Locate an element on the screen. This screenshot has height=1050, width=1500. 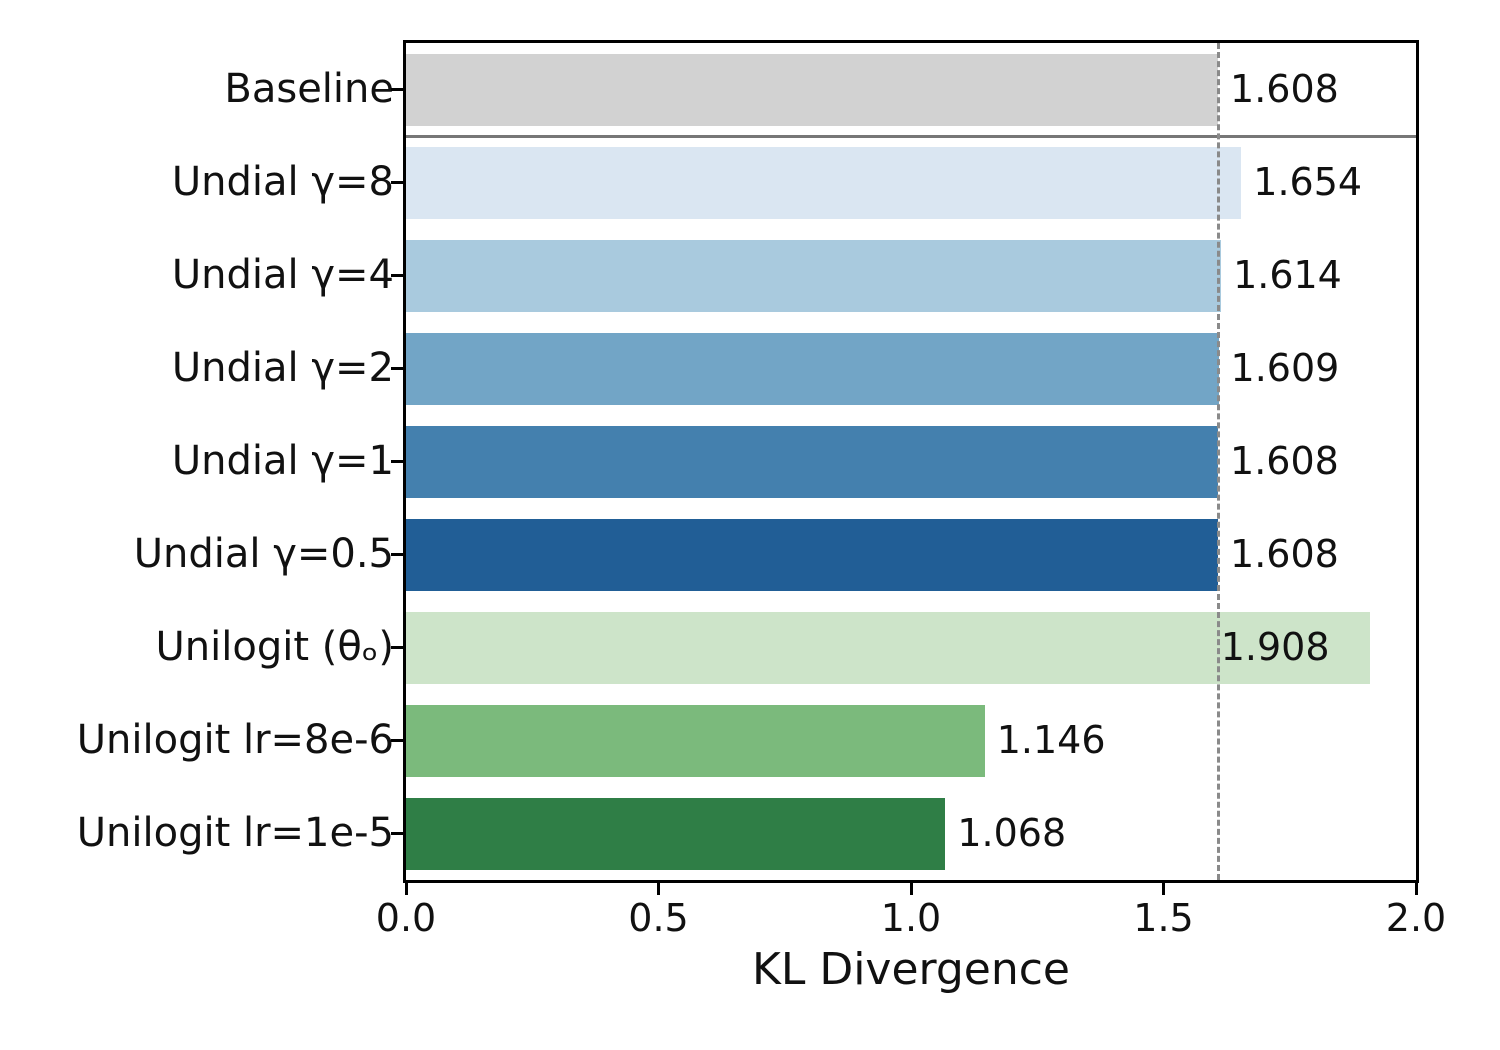
x-tick-label: 2.0 is located at coordinates (1416, 918).